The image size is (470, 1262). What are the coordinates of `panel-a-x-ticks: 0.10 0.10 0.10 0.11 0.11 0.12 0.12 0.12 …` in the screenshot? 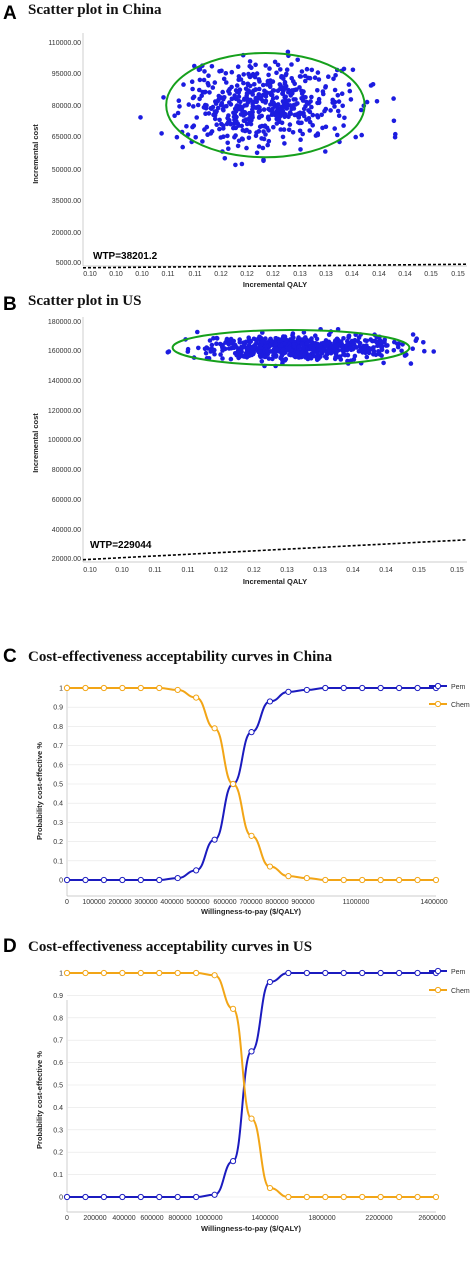 It's located at (274, 274).